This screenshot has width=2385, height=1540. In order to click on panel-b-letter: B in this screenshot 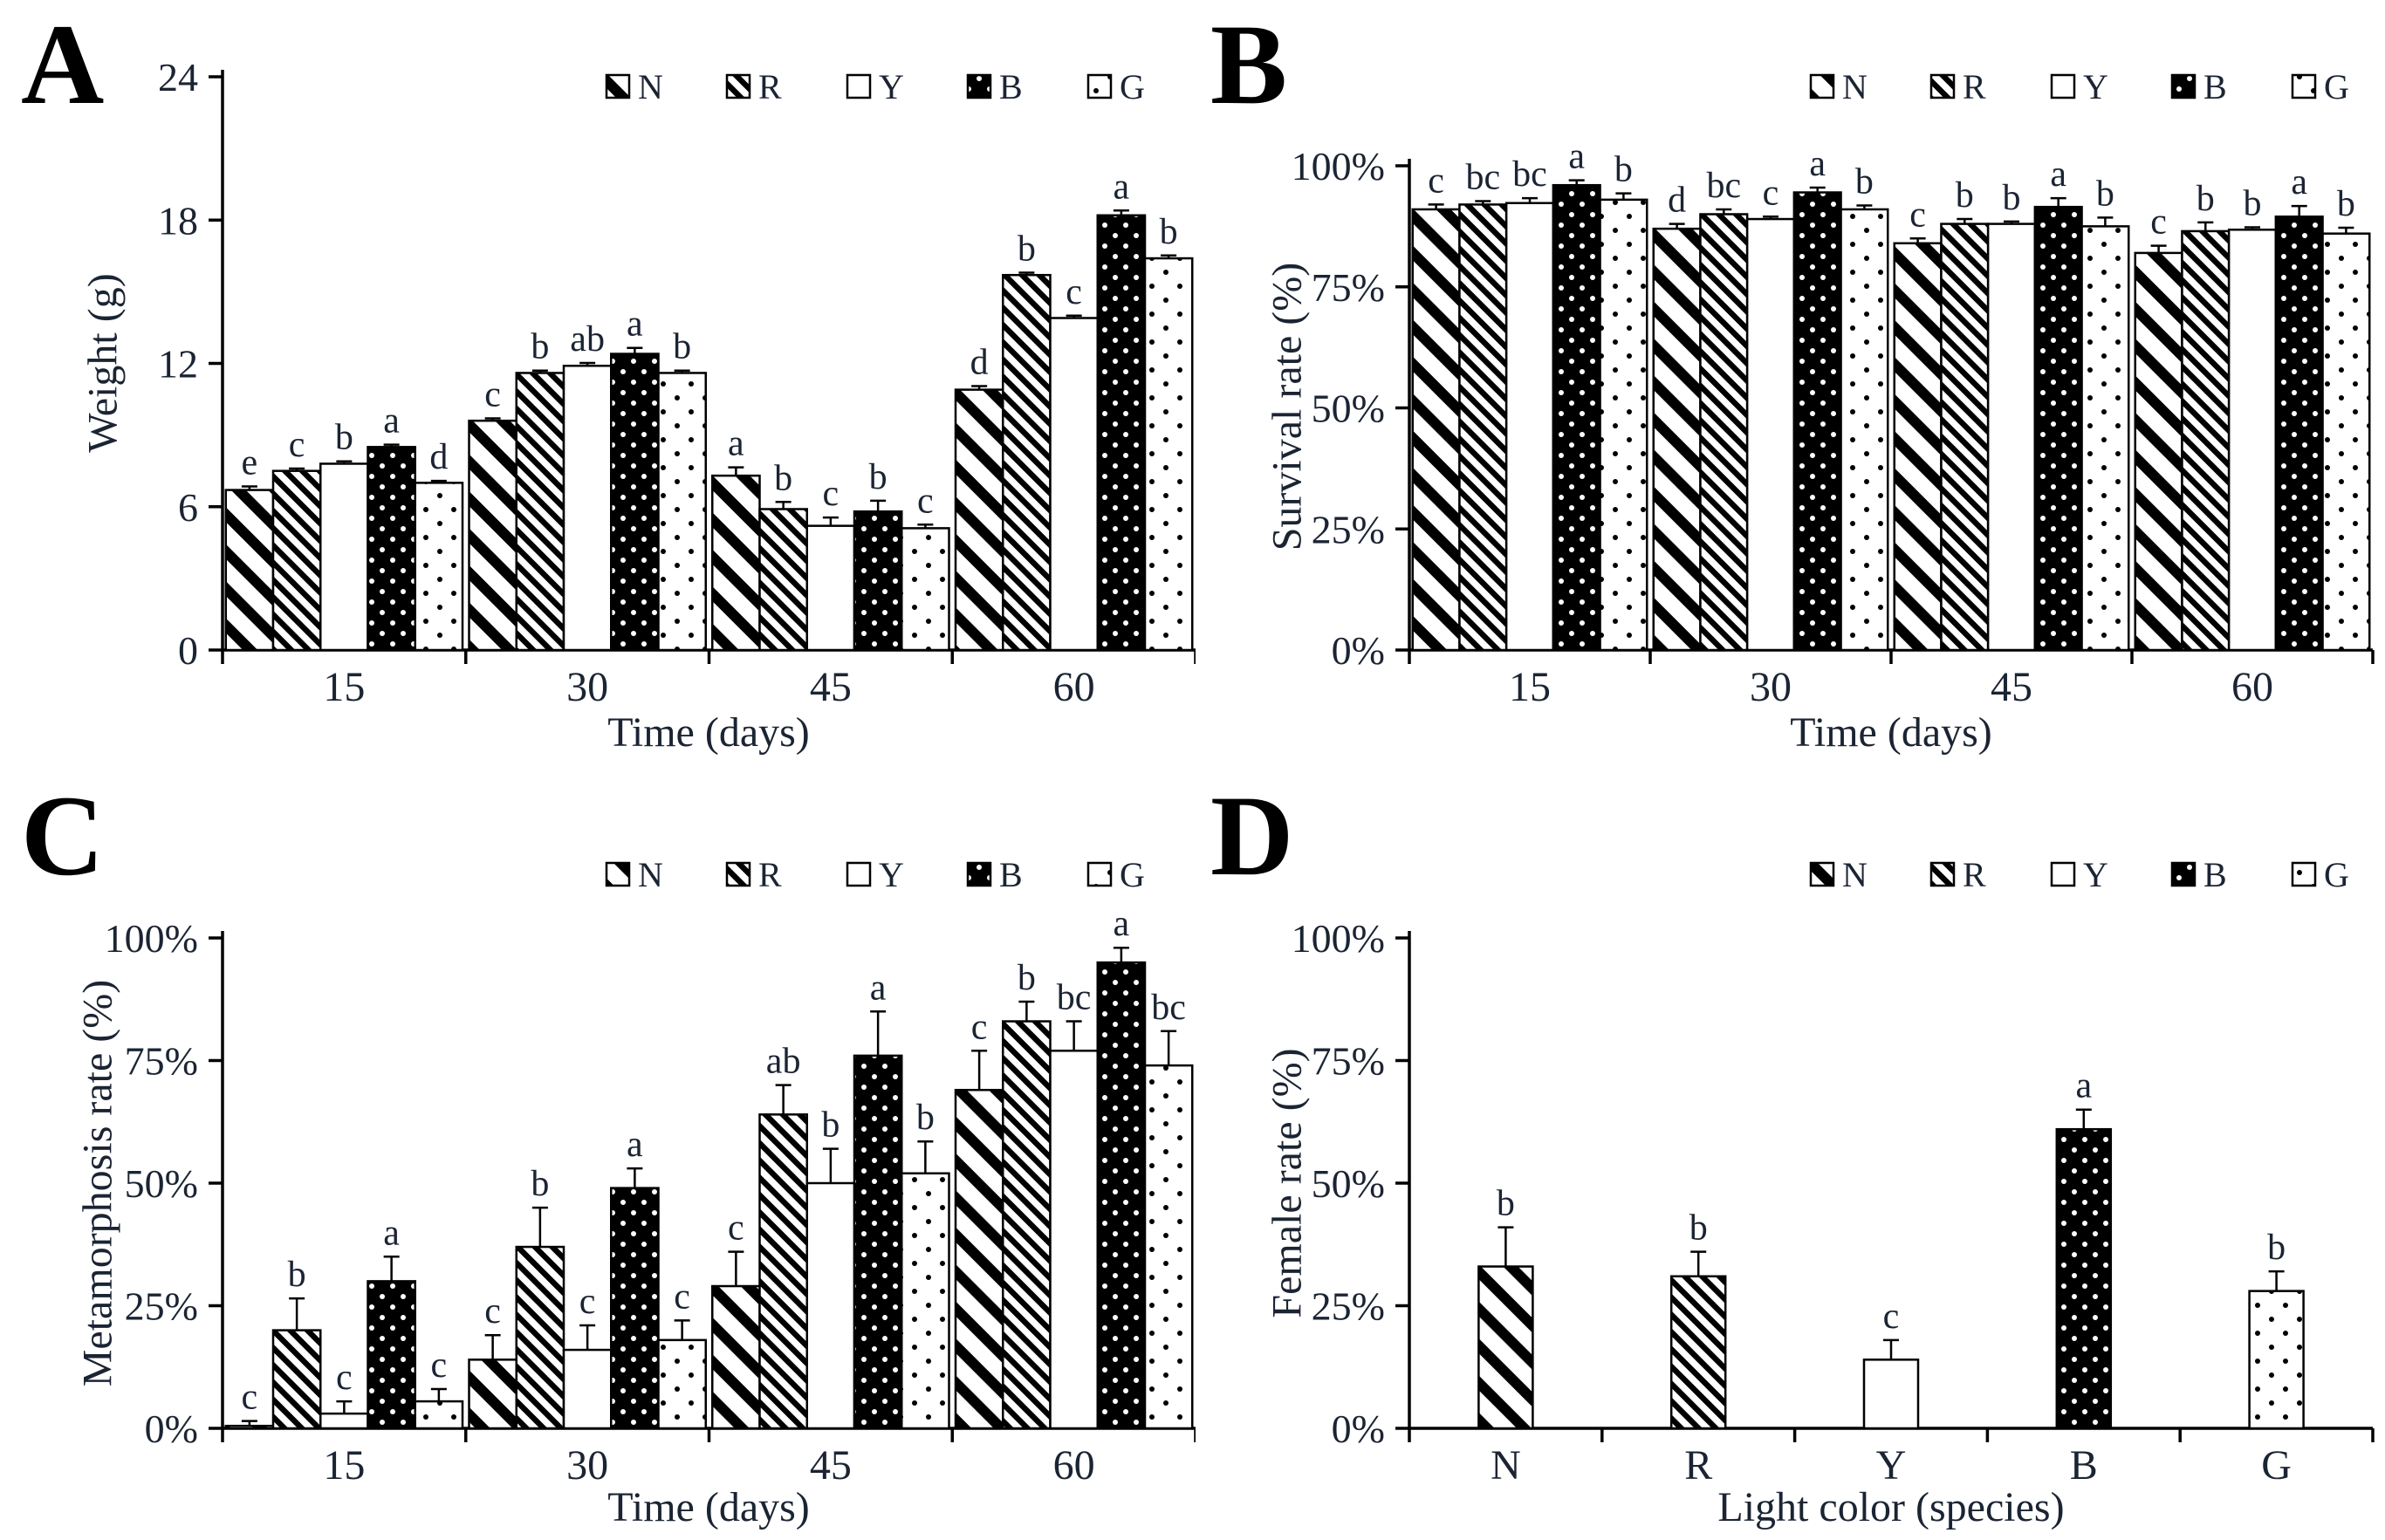, I will do `click(1249, 64)`.